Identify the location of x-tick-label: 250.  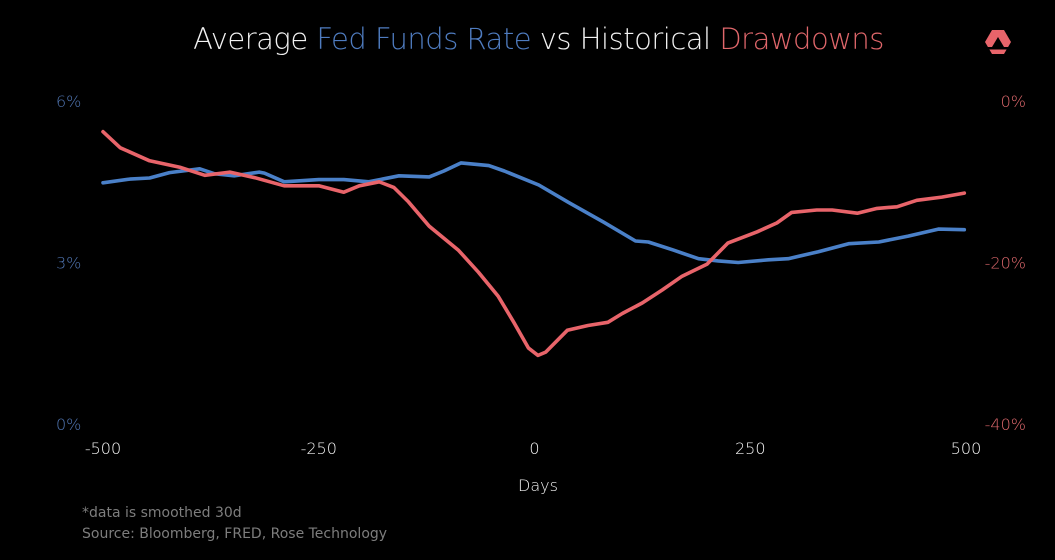
(750, 448).